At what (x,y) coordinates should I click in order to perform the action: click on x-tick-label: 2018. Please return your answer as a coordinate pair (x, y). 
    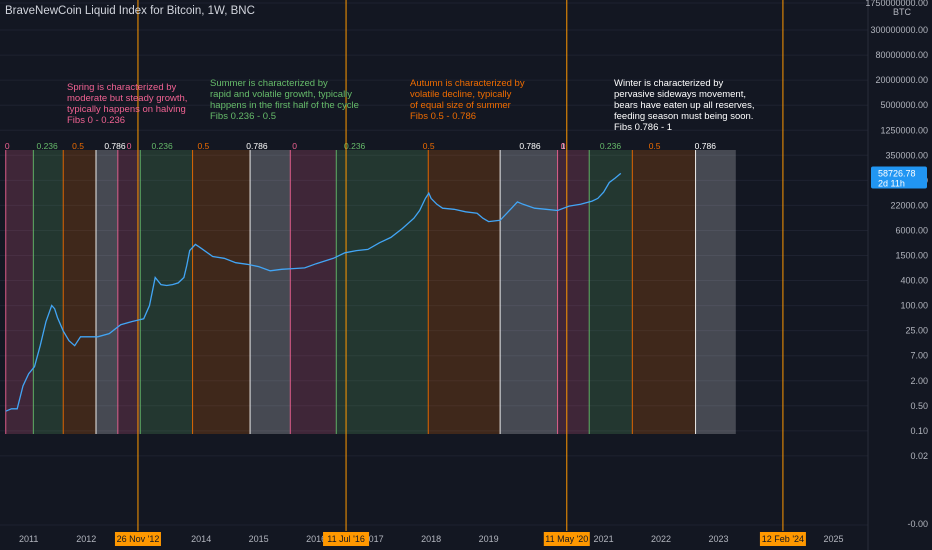
    Looking at the image, I should click on (431, 539).